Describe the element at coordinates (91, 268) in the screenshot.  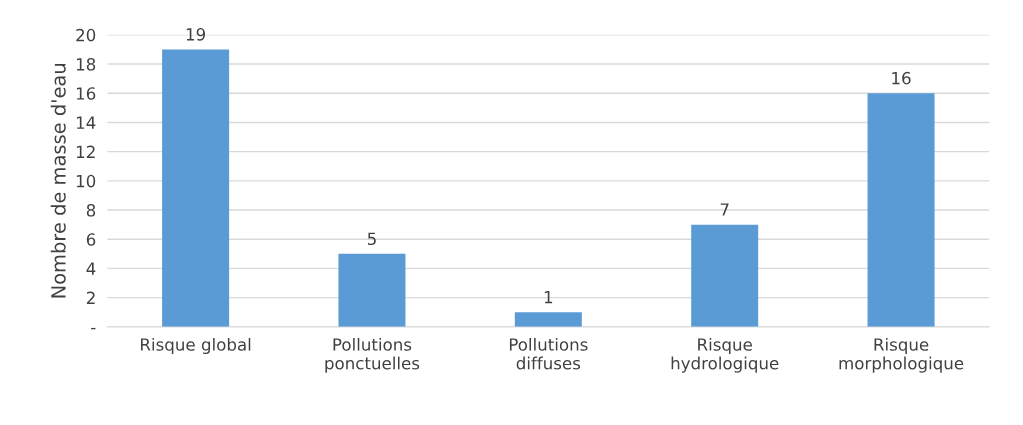
I see `y-tick-label: 4` at that location.